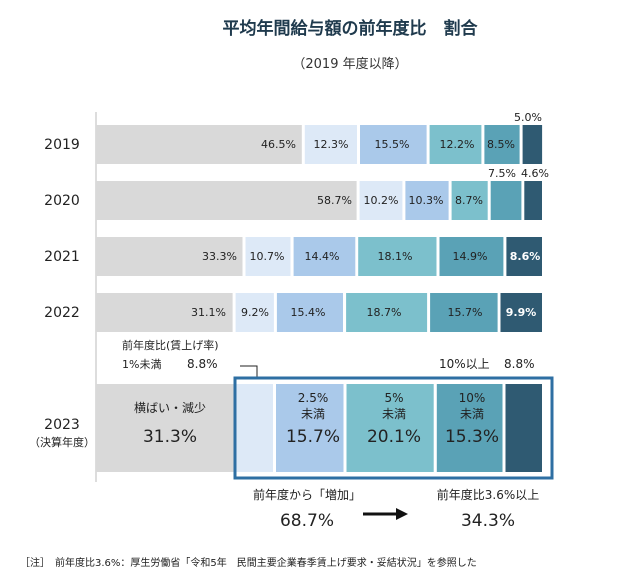  I want to click on under1-leader-line, so click(249, 371).